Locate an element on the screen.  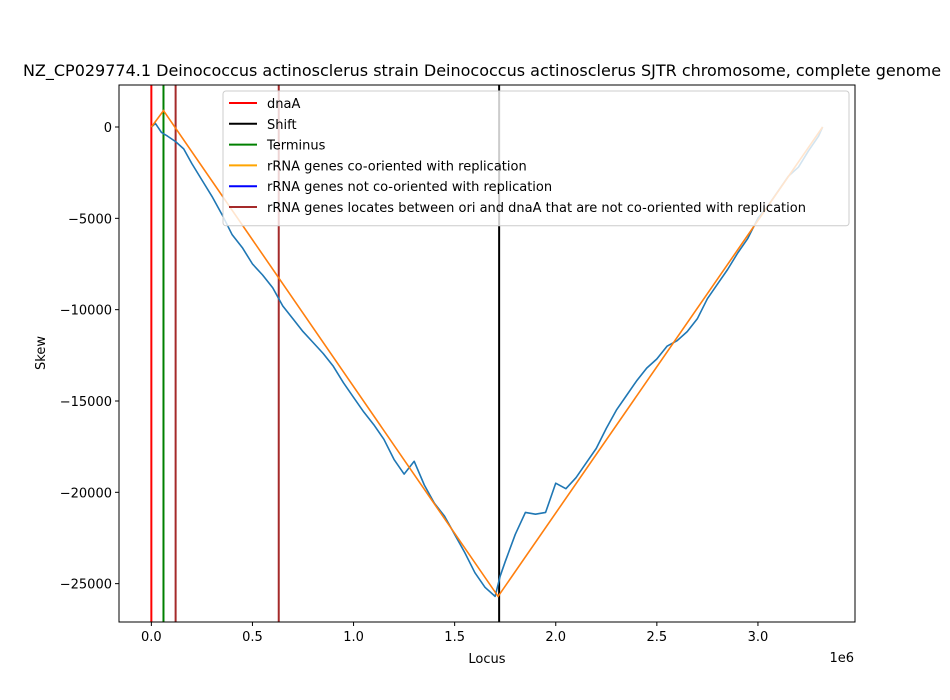
x-tick-label: 0.0 is located at coordinates (151, 637).